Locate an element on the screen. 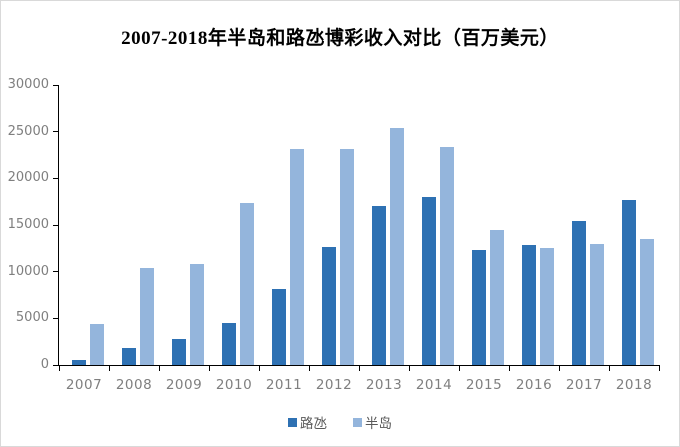  bar-peninsula-2013 is located at coordinates (397, 246).